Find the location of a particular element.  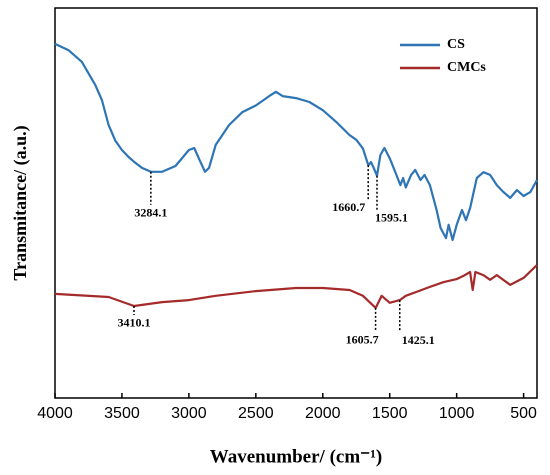

series-line is located at coordinates (296, 286).